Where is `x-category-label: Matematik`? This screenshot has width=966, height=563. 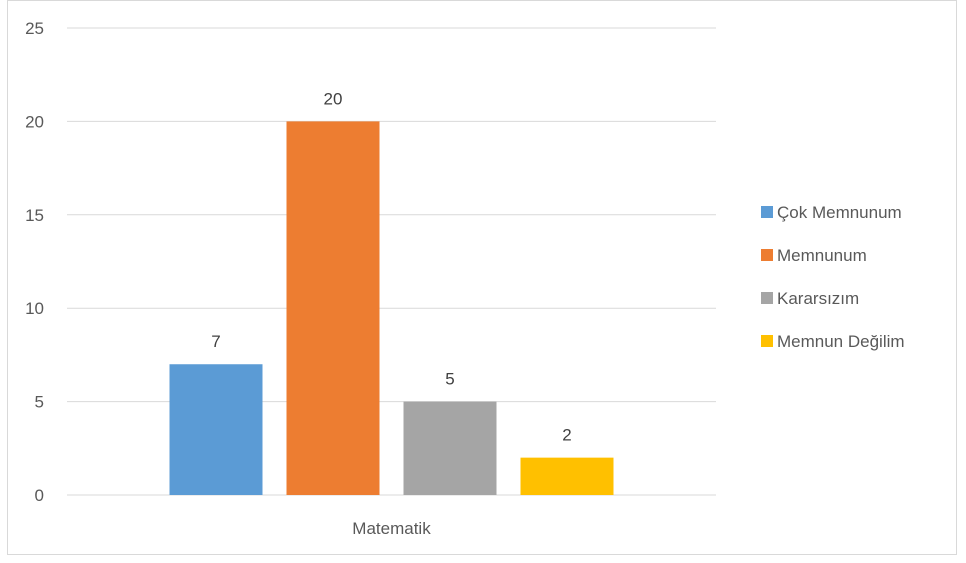 x-category-label: Matematik is located at coordinates (391, 528).